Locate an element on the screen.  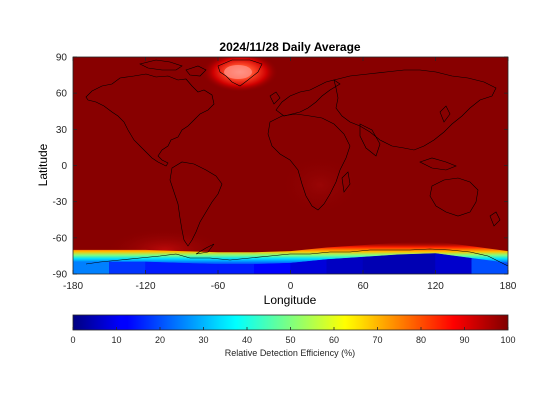
colorbar-tick-label: 70 is located at coordinates (377, 340).